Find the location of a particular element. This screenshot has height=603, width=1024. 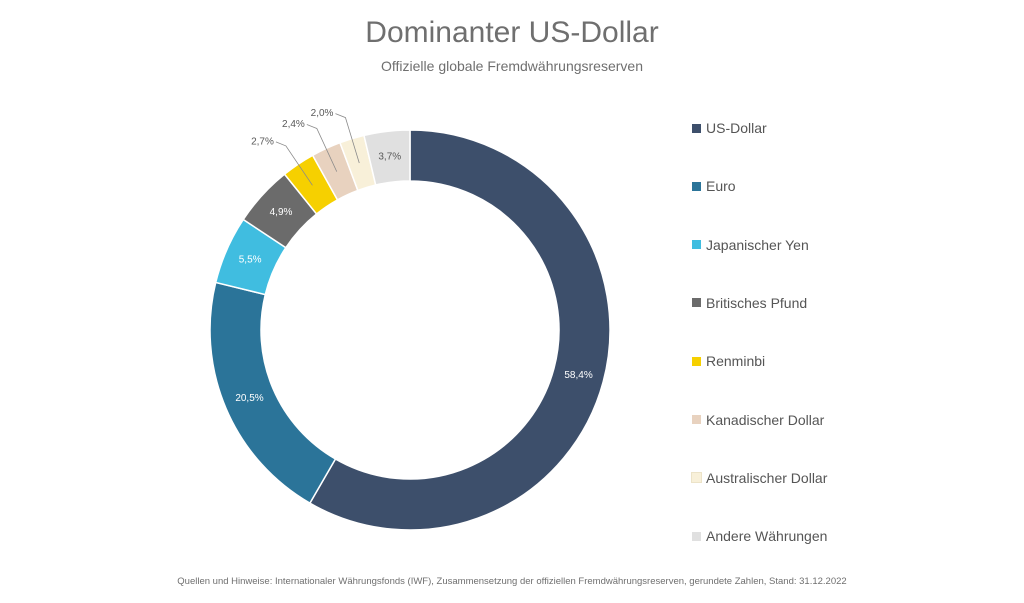

data-label-renminbi: 2,7% is located at coordinates (262, 142).